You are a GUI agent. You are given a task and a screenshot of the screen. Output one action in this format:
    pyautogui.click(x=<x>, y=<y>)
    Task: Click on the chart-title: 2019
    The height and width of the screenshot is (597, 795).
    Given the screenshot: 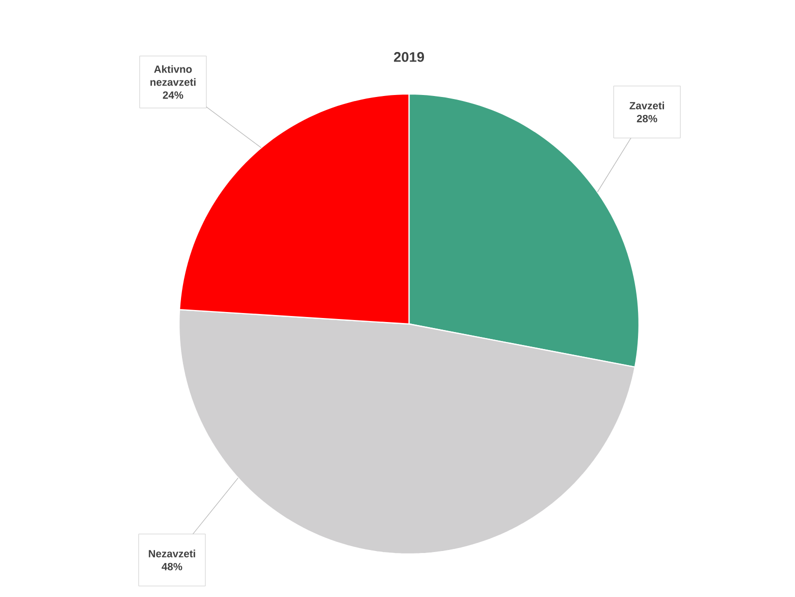 What is the action you would take?
    pyautogui.click(x=409, y=57)
    